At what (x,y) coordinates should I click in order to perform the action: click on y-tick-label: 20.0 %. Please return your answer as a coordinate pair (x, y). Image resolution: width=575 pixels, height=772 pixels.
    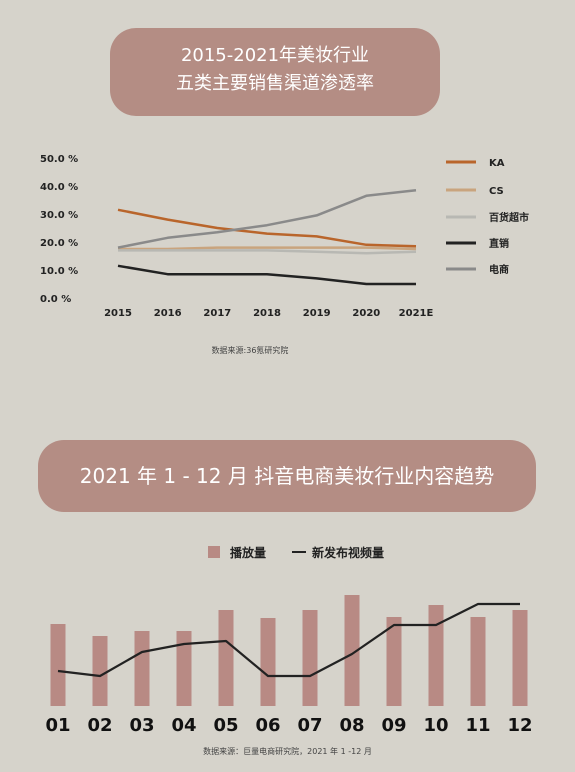
    Looking at the image, I should click on (59, 243).